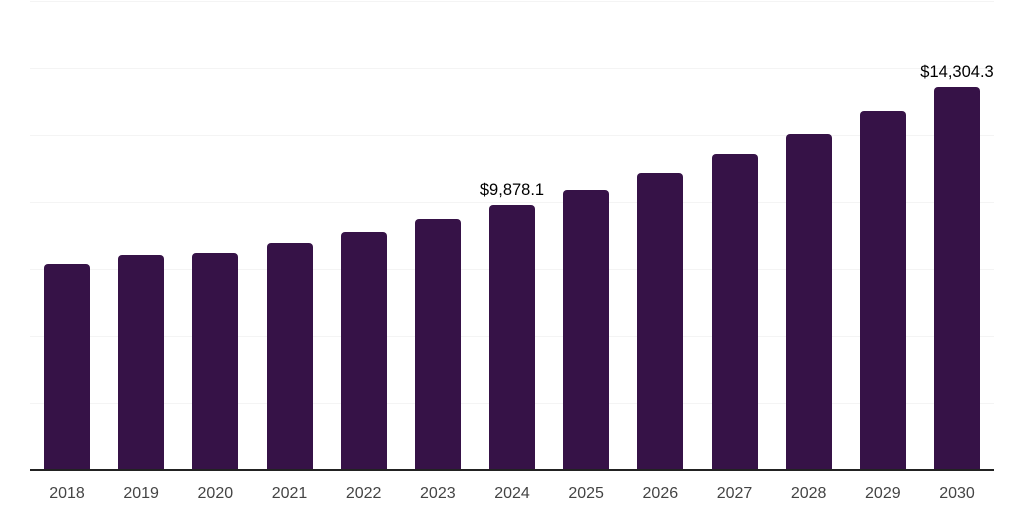 The width and height of the screenshot is (1024, 512). I want to click on x-tick-label-2022: 2022, so click(363, 493).